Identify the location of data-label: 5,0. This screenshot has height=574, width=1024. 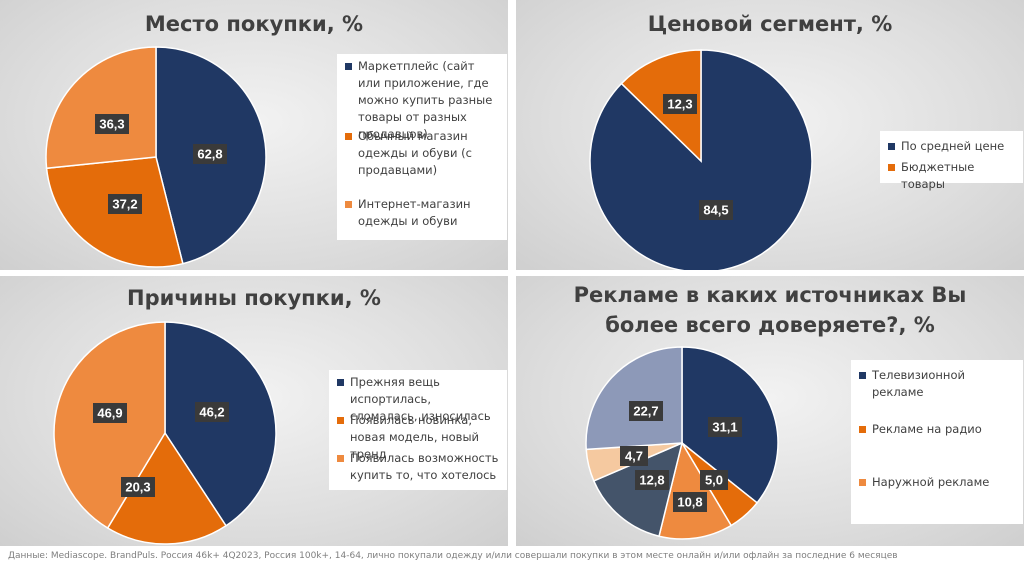
(714, 480).